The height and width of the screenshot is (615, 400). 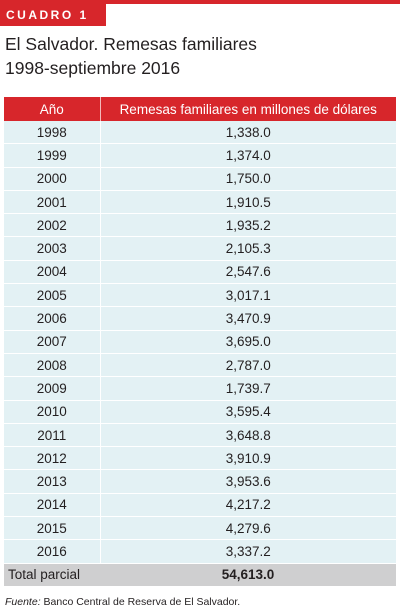 I want to click on year-cell: 2003, so click(x=52, y=248).